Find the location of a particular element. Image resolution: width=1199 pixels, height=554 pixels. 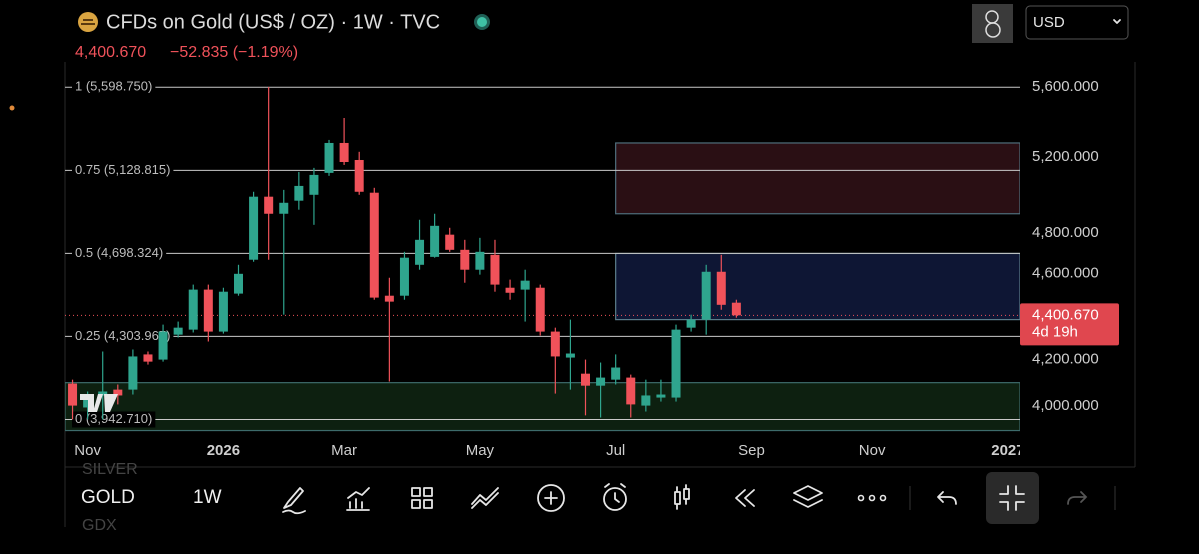

status-dot is located at coordinates (482, 22).